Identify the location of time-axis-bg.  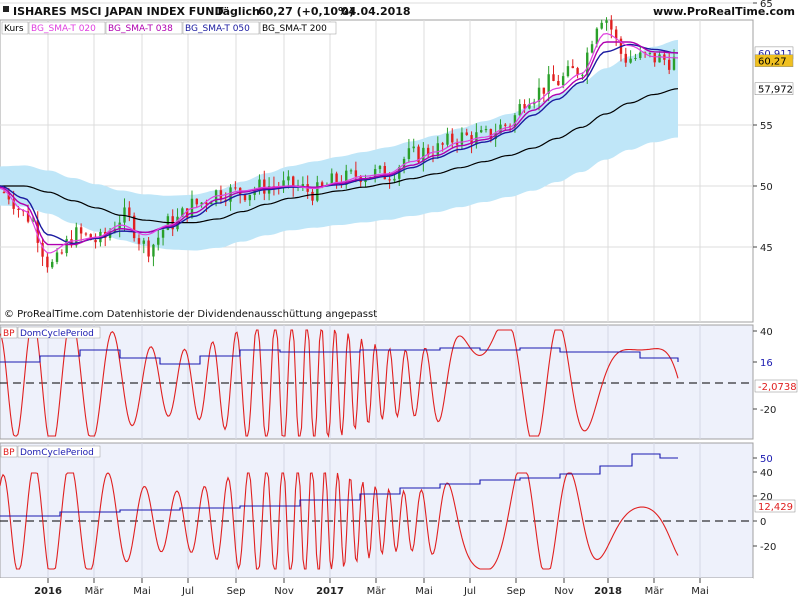
(376, 589).